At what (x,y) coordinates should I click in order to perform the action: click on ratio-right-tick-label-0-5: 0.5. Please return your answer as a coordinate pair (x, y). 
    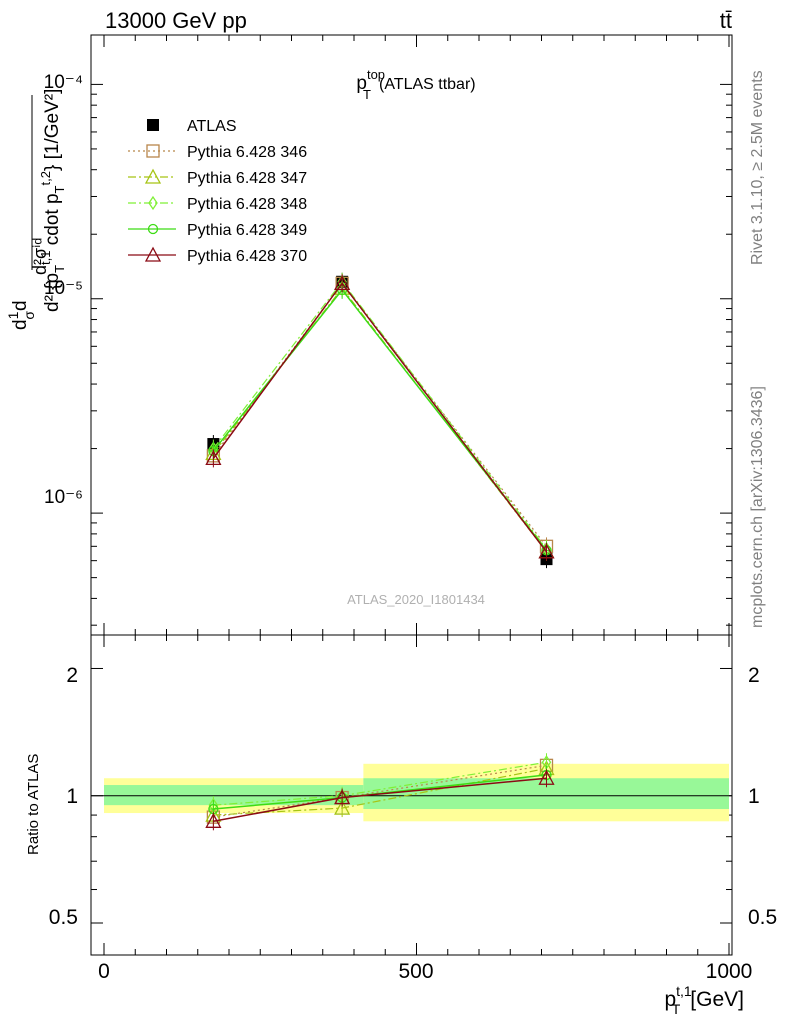
    Looking at the image, I should click on (762, 917).